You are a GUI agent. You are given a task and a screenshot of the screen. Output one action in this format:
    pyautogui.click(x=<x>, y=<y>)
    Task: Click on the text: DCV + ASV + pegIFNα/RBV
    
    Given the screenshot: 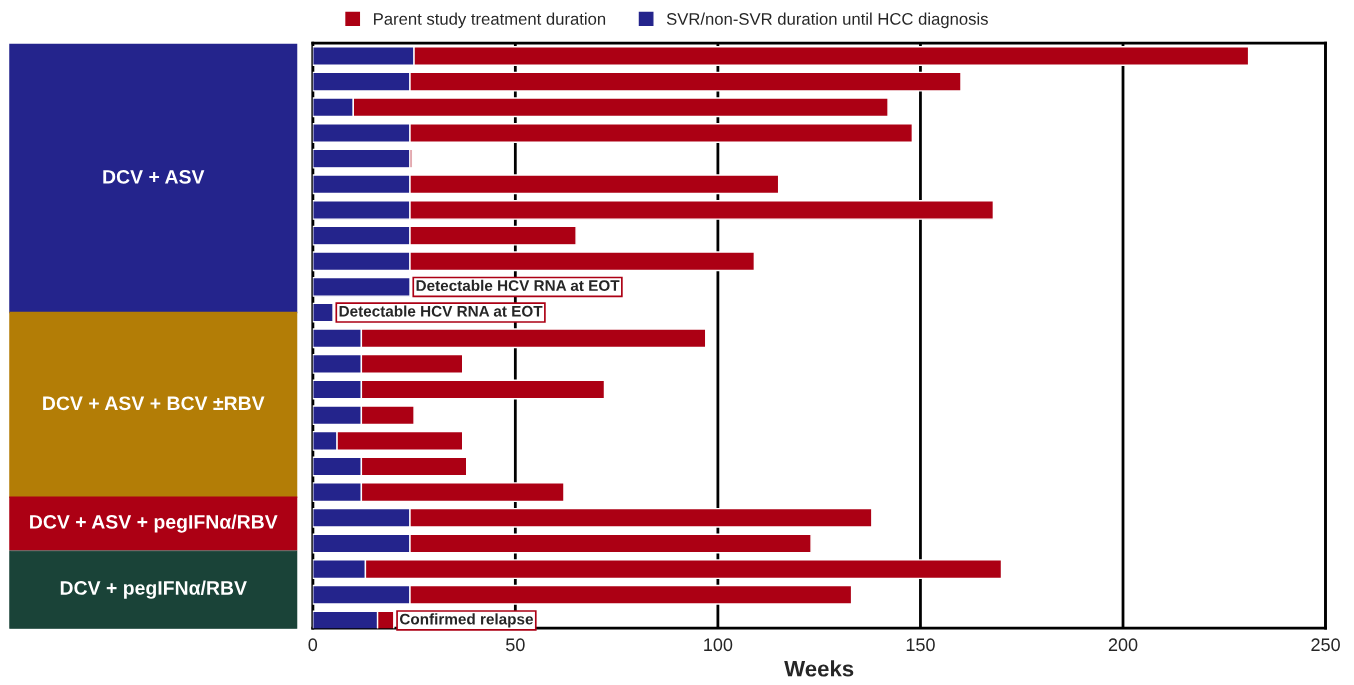 What is the action you would take?
    pyautogui.click(x=154, y=523)
    